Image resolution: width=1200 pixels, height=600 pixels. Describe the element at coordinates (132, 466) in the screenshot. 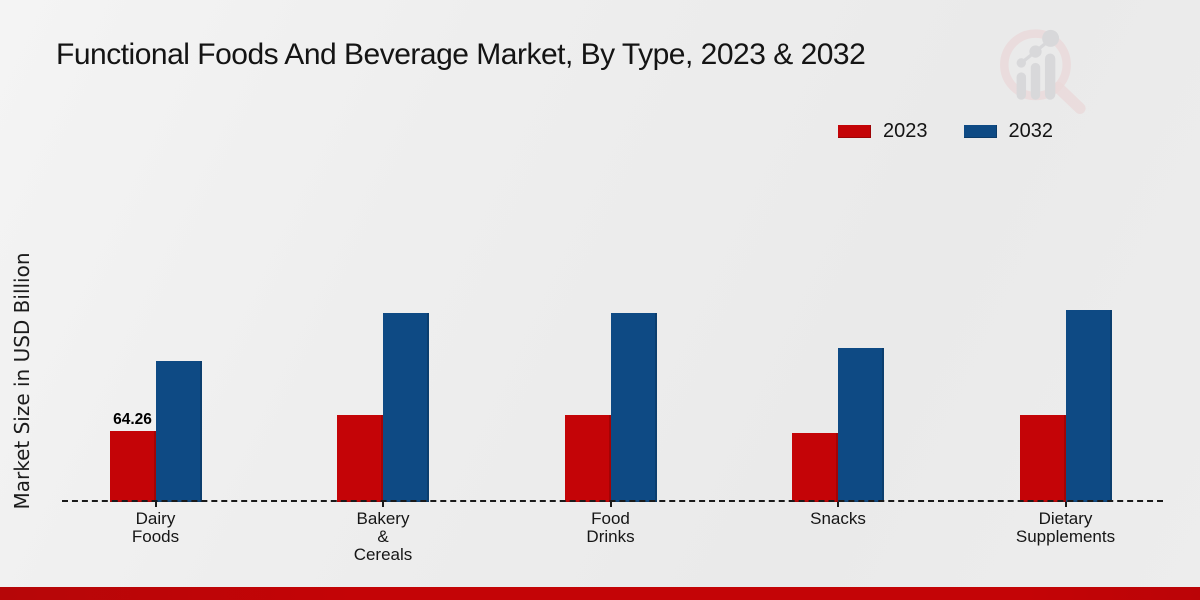

I see `bar-2023-dairy-foods` at that location.